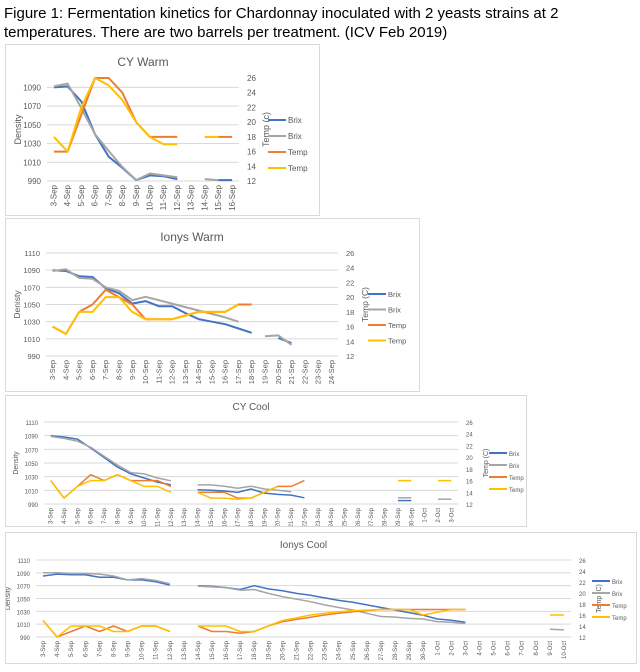 Image resolution: width=640 pixels, height=672 pixels. What do you see at coordinates (386, 516) in the screenshot?
I see `x-tick-label: 28-Sep` at bounding box center [386, 516].